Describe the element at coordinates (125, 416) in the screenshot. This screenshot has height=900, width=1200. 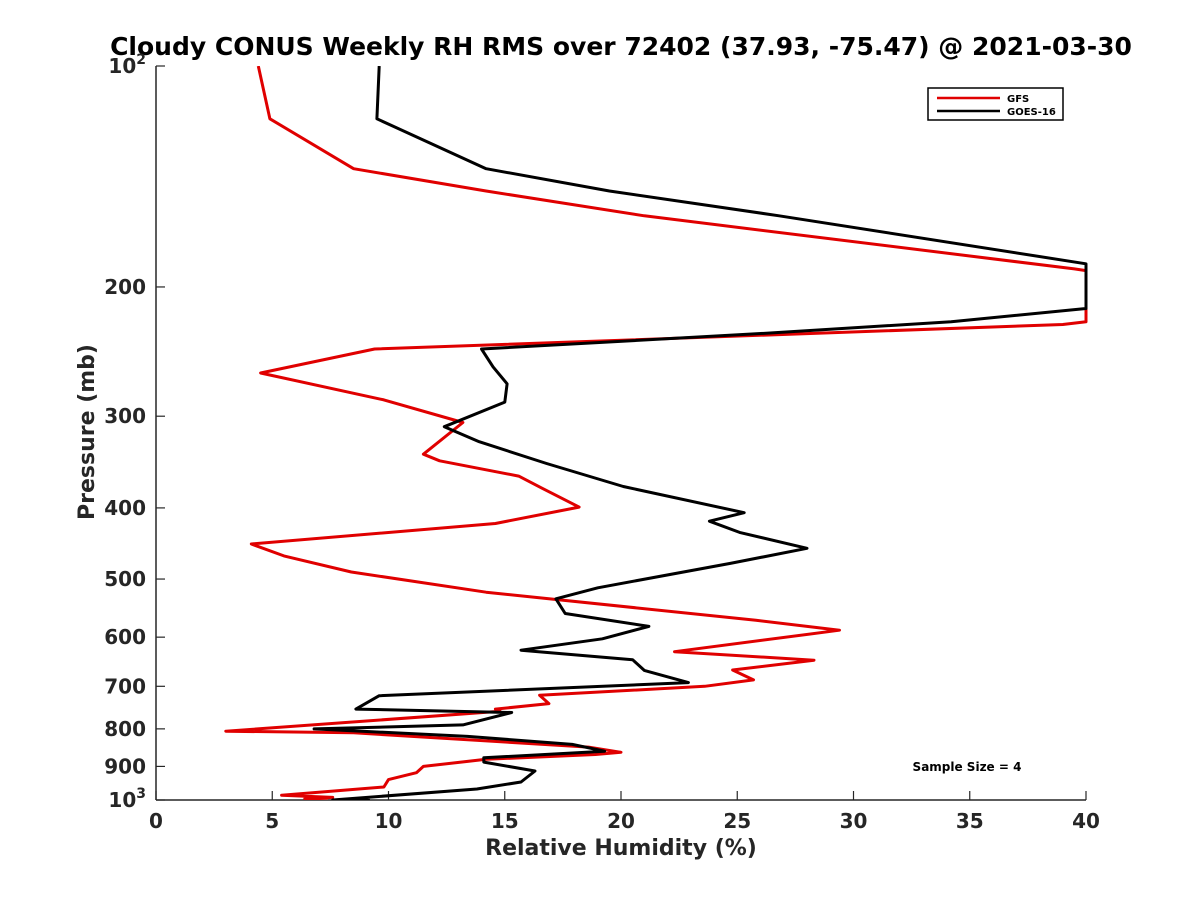
I see `y-tick-label-300: 300` at that location.